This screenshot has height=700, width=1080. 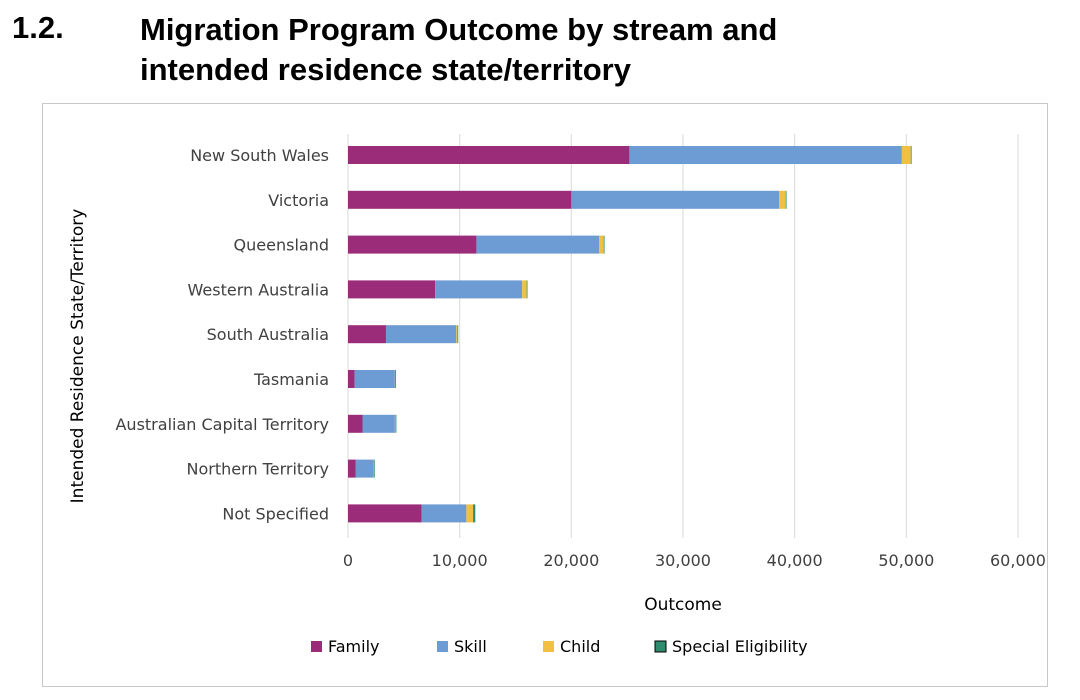 What do you see at coordinates (470, 646) in the screenshot?
I see `legend-label: Skill` at bounding box center [470, 646].